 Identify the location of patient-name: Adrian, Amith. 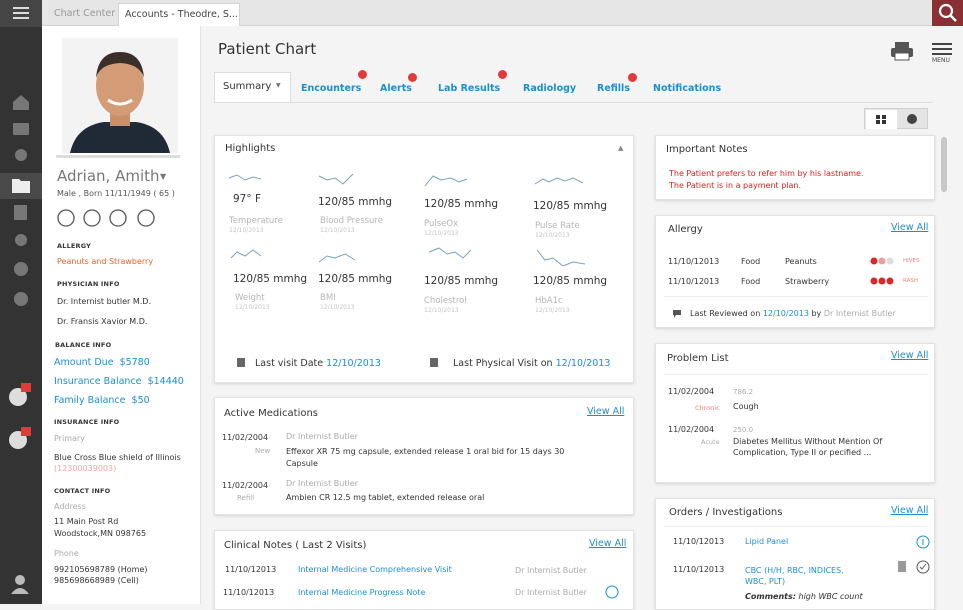
(108, 176).